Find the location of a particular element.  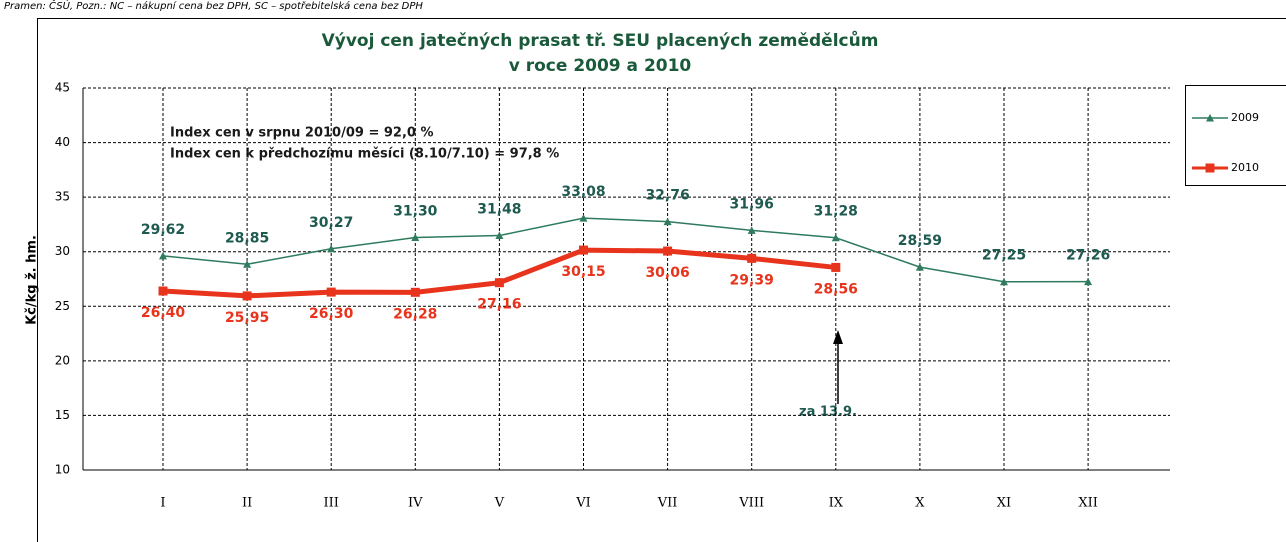

data-label: 30,27 is located at coordinates (331, 223).